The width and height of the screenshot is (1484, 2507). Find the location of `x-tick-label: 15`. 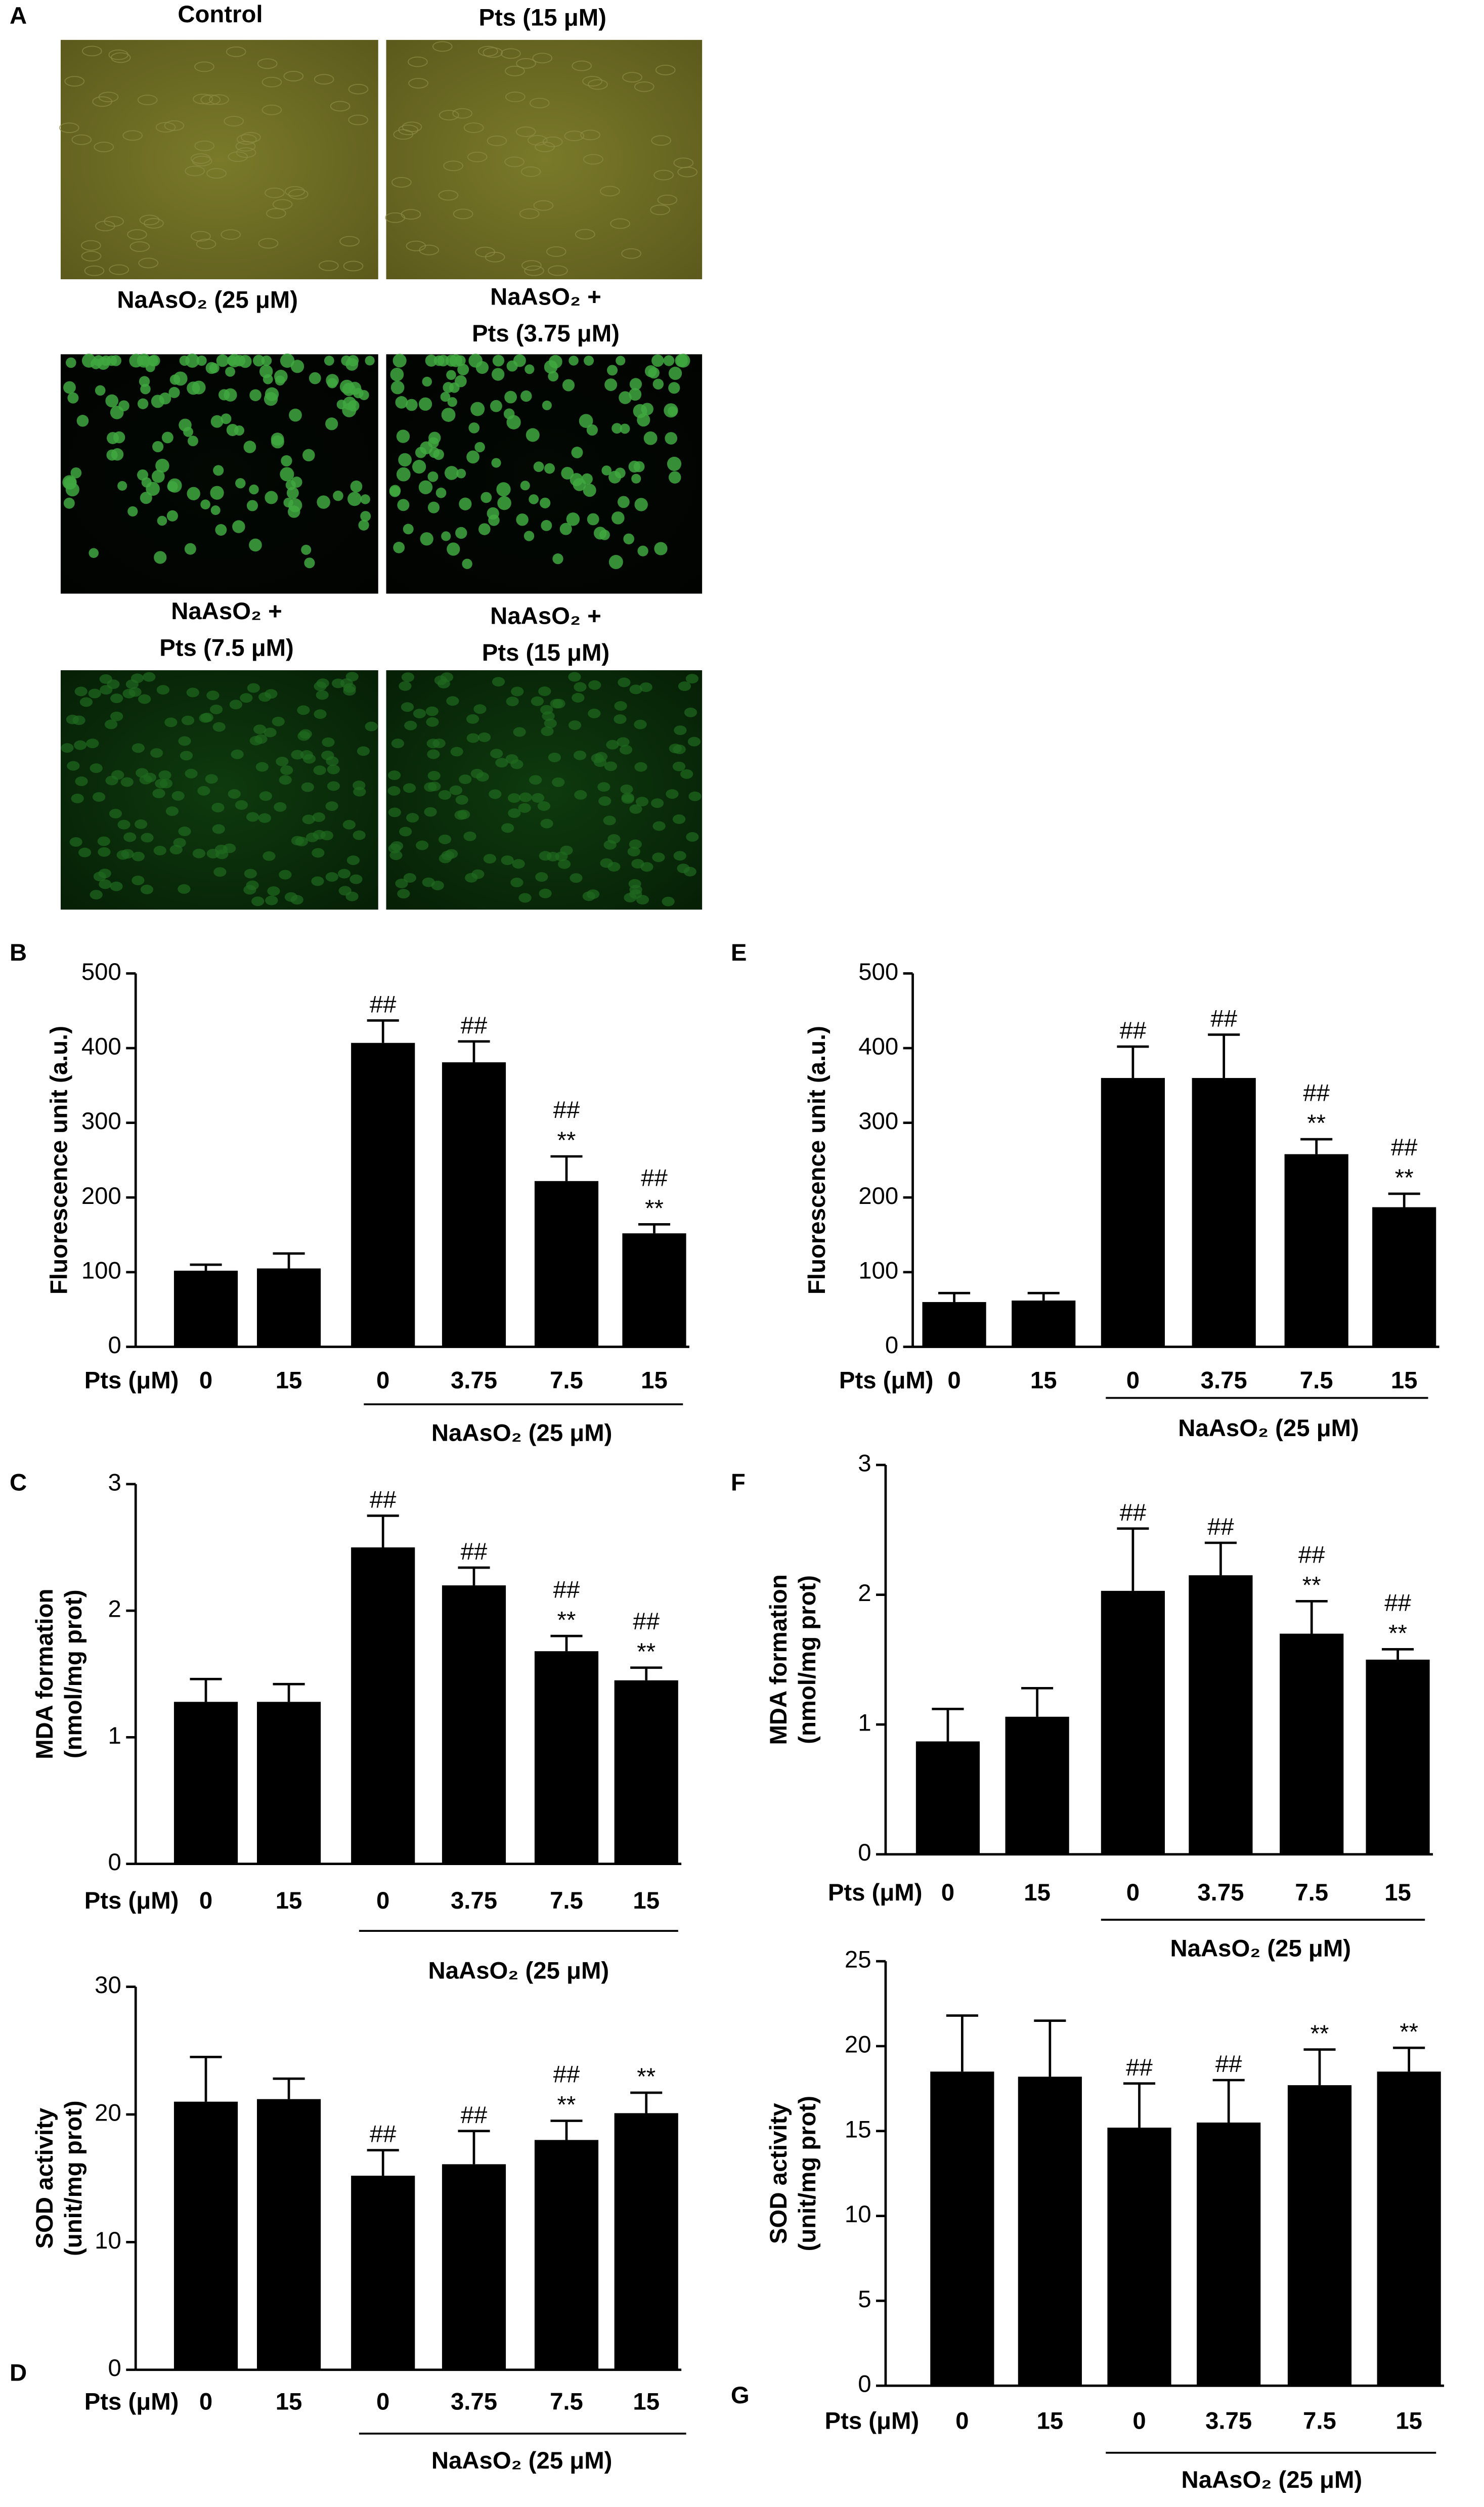

x-tick-label: 15 is located at coordinates (1397, 1892).